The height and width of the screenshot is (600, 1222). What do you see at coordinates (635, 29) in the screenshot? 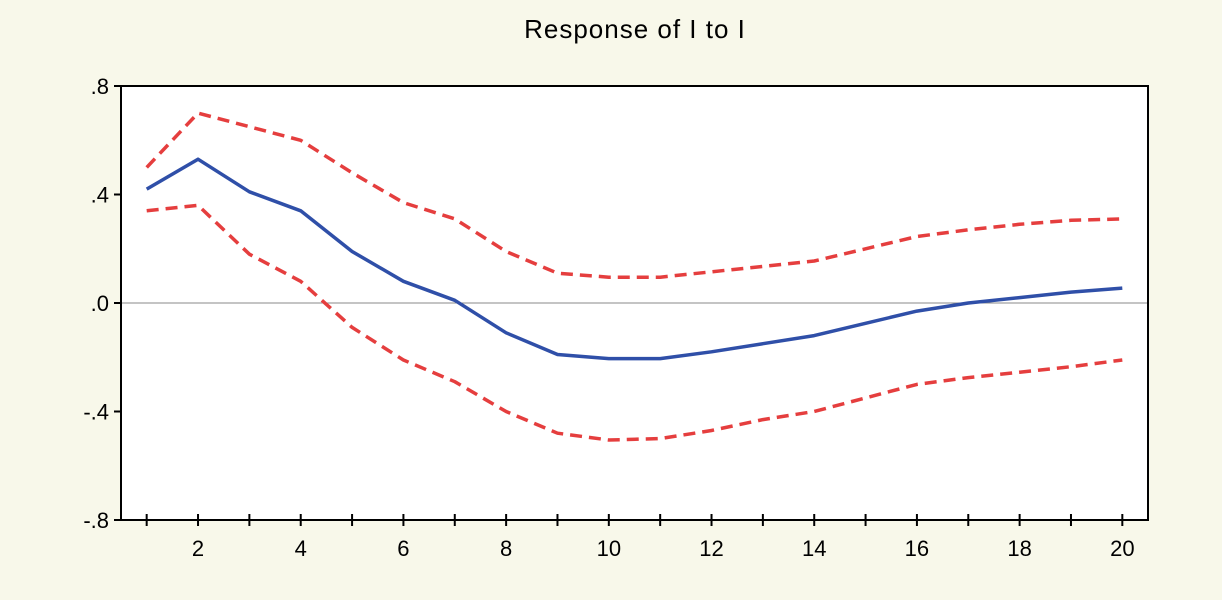
I see `chart-title: Response of I to I` at bounding box center [635, 29].